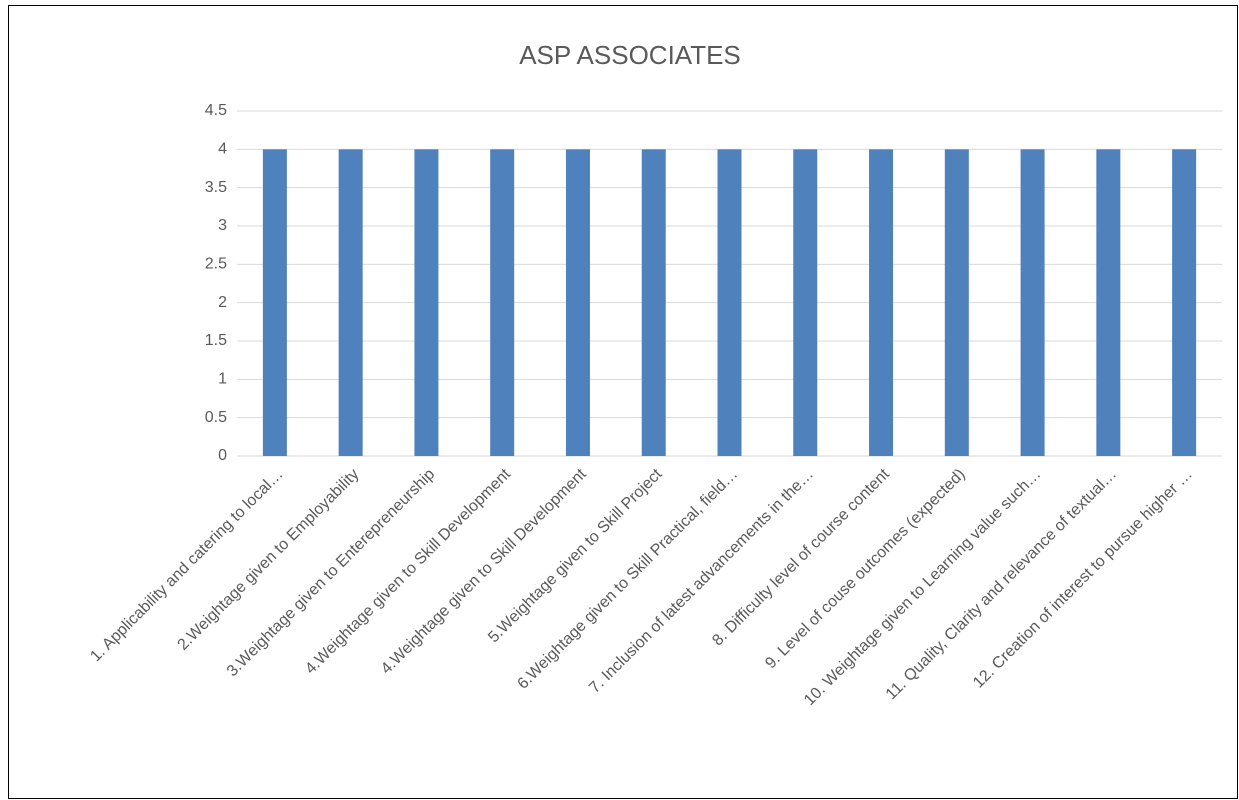 The width and height of the screenshot is (1239, 800). Describe the element at coordinates (630, 55) in the screenshot. I see `chart-title: ASP ASSOCIATES` at that location.